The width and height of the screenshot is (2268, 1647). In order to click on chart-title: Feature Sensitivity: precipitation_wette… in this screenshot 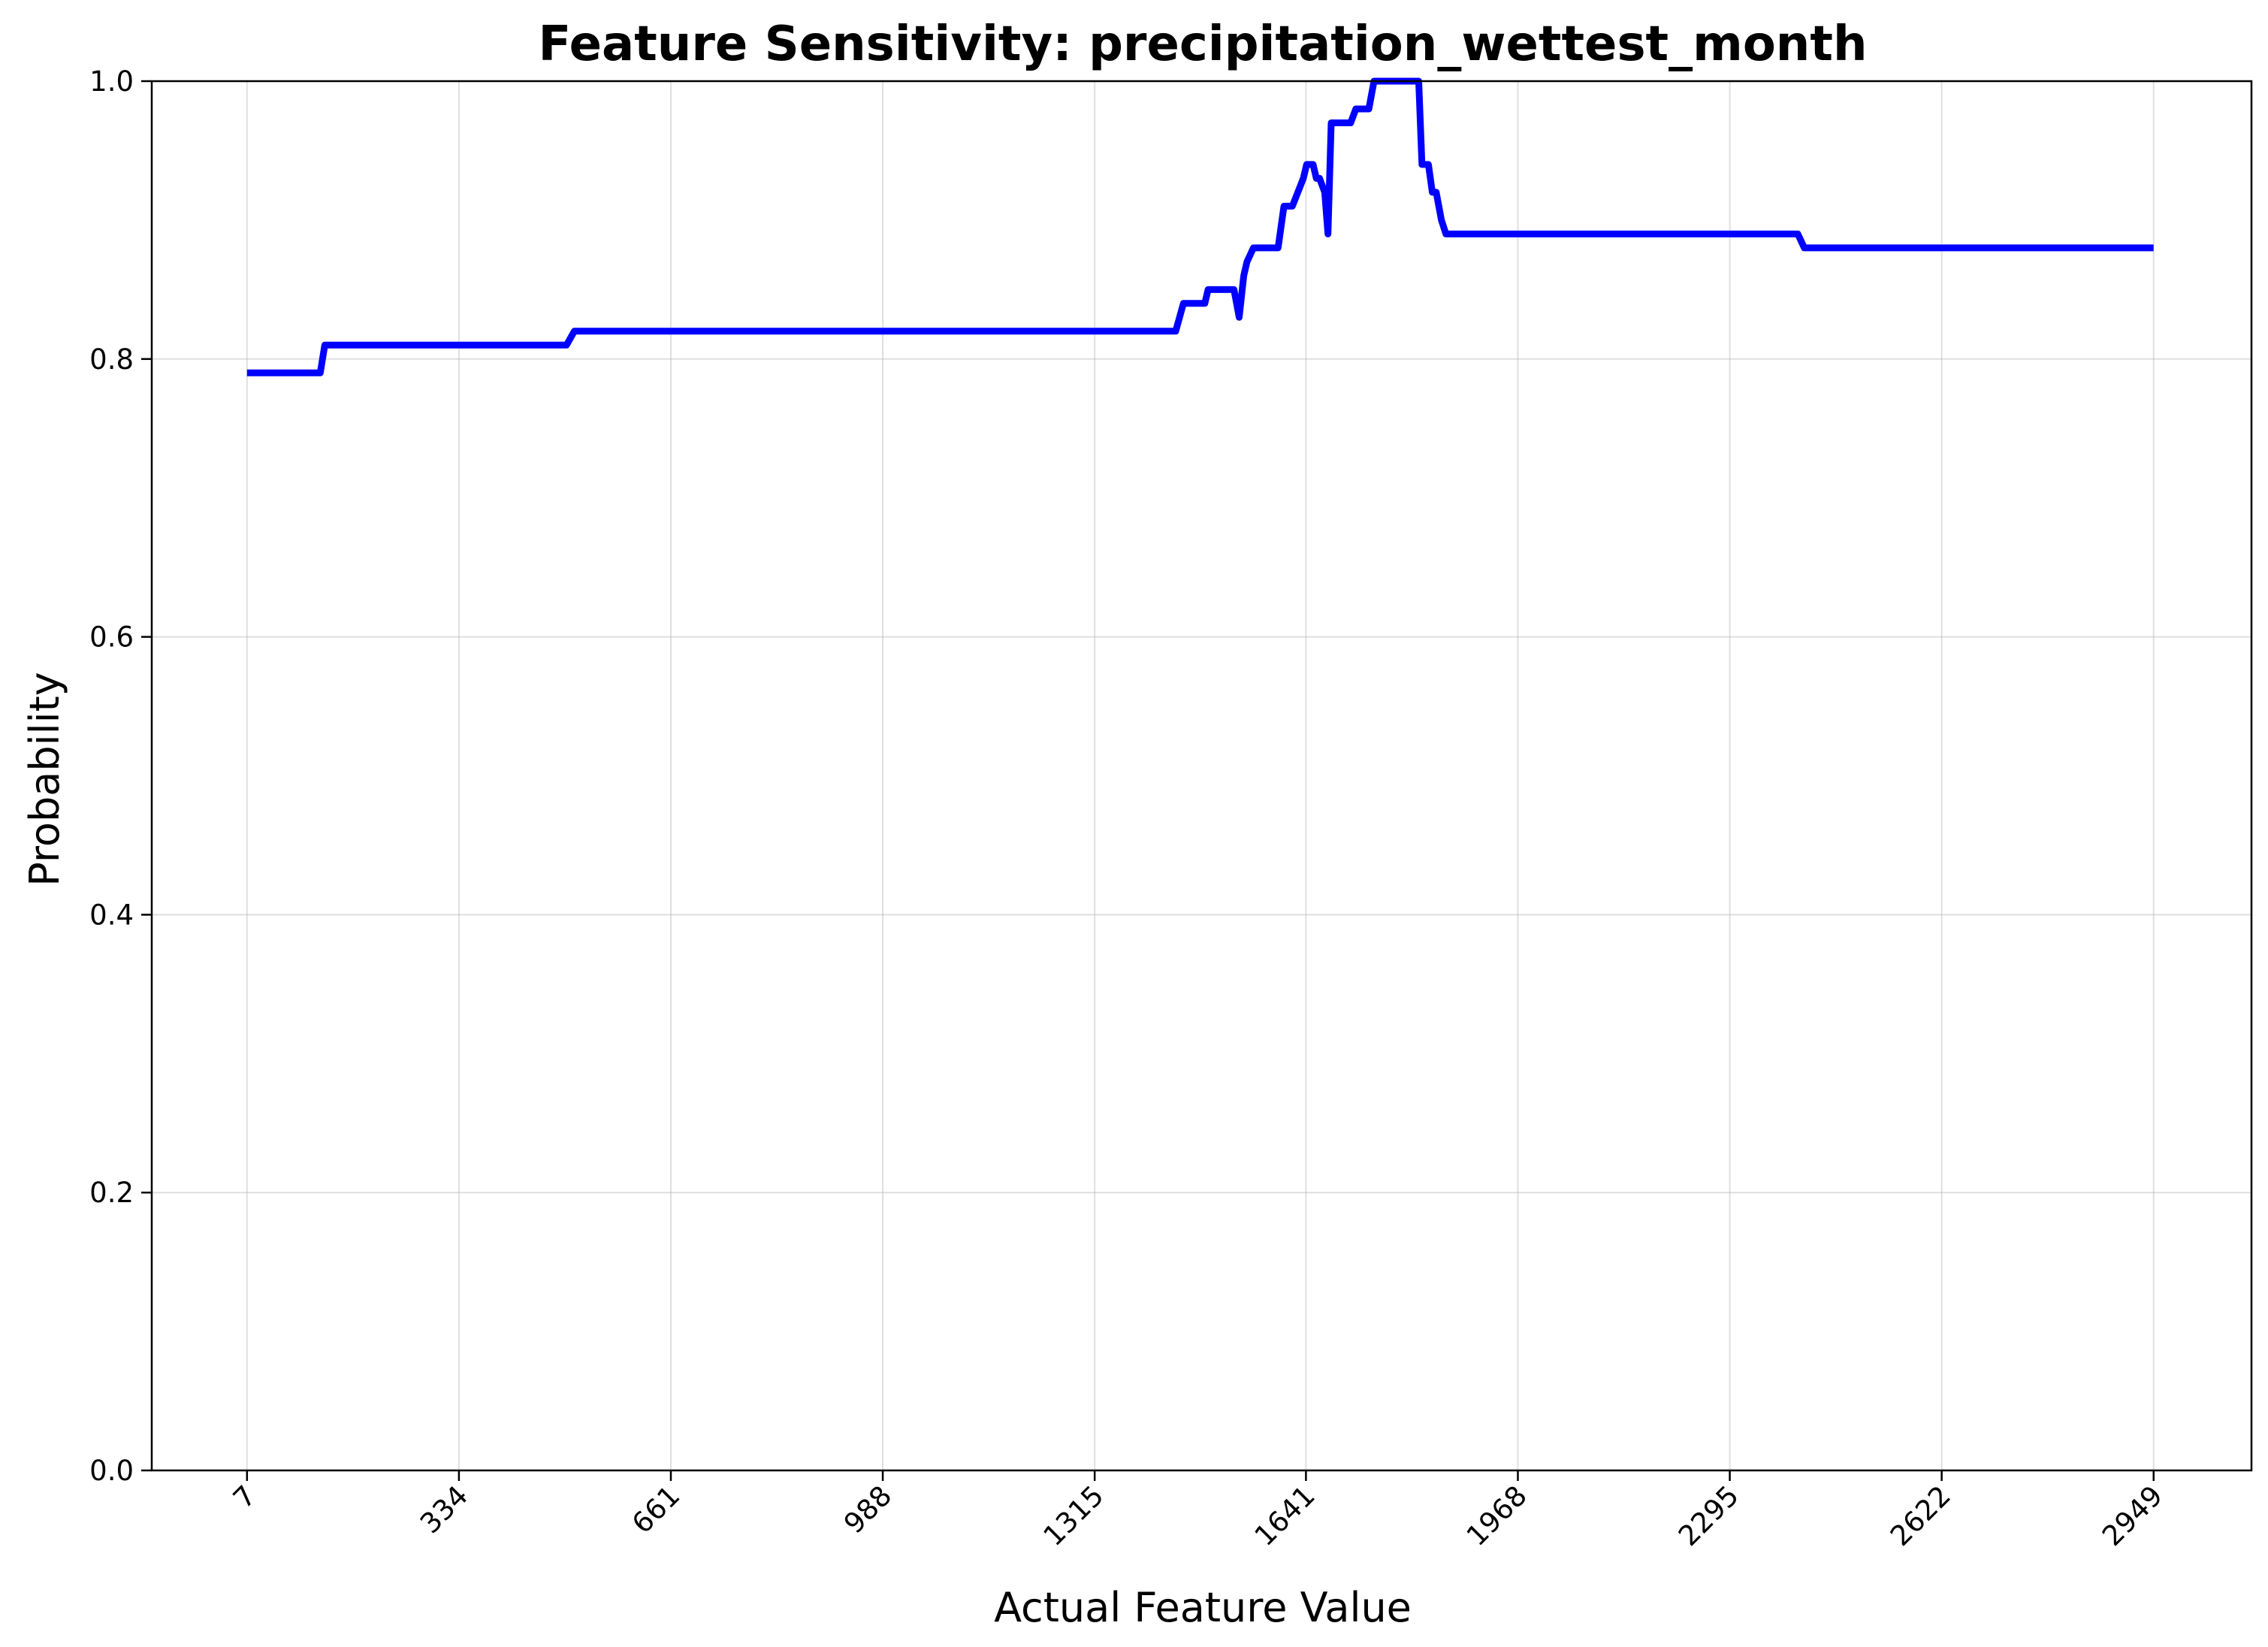, I will do `click(1203, 44)`.